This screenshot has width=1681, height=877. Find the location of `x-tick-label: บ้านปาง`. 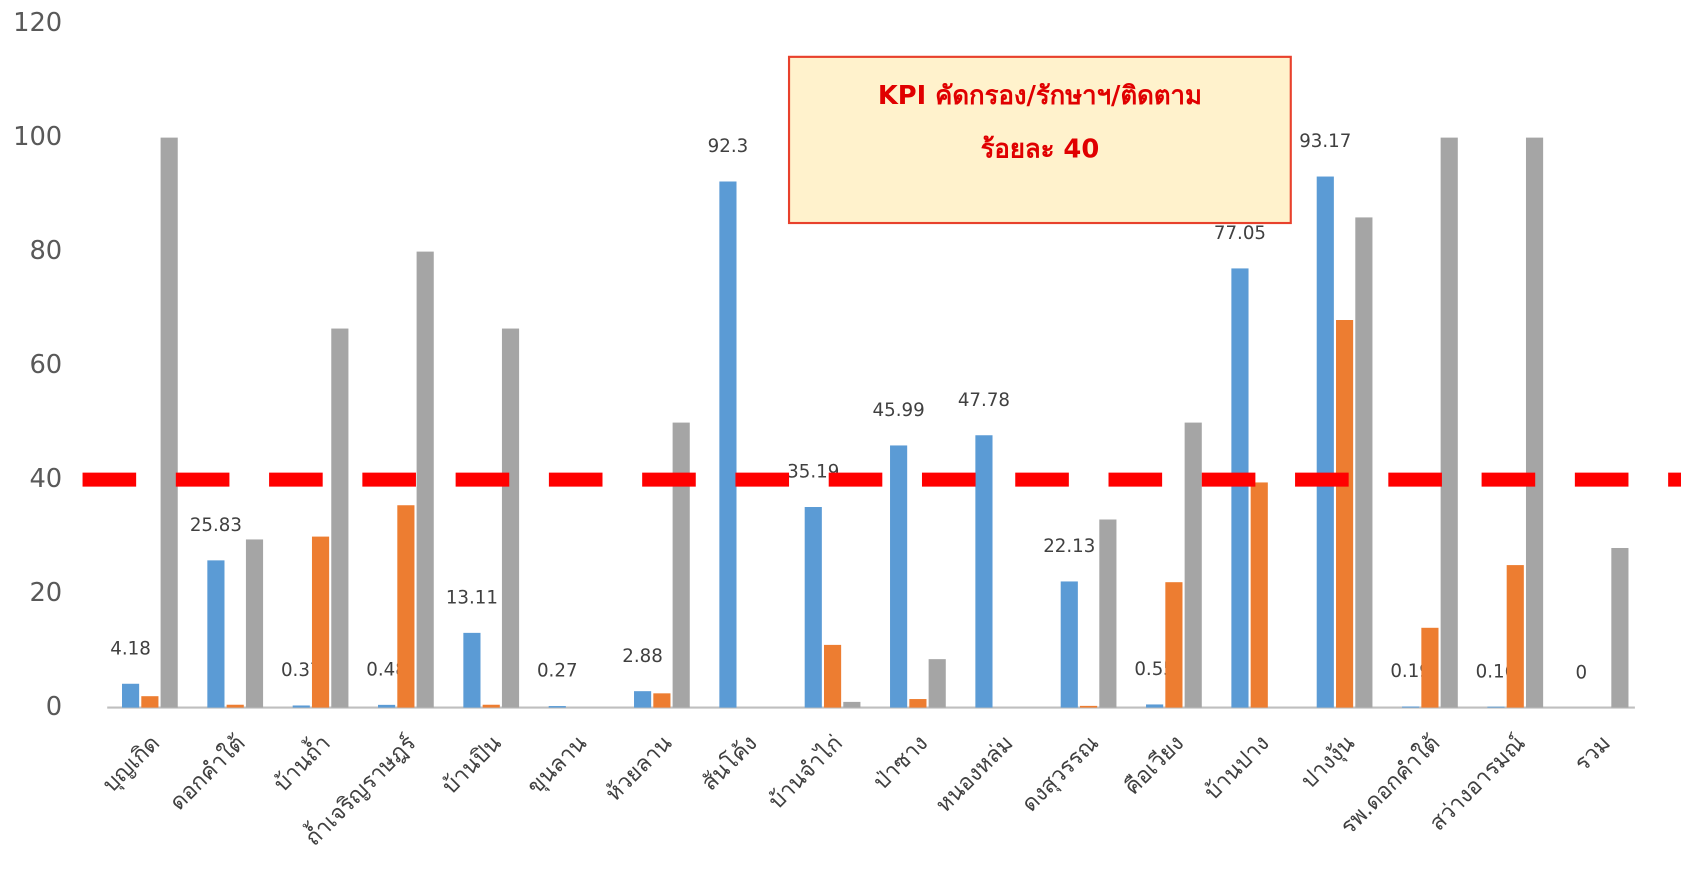

x-tick-label: บ้านปาง is located at coordinates (1236, 767).